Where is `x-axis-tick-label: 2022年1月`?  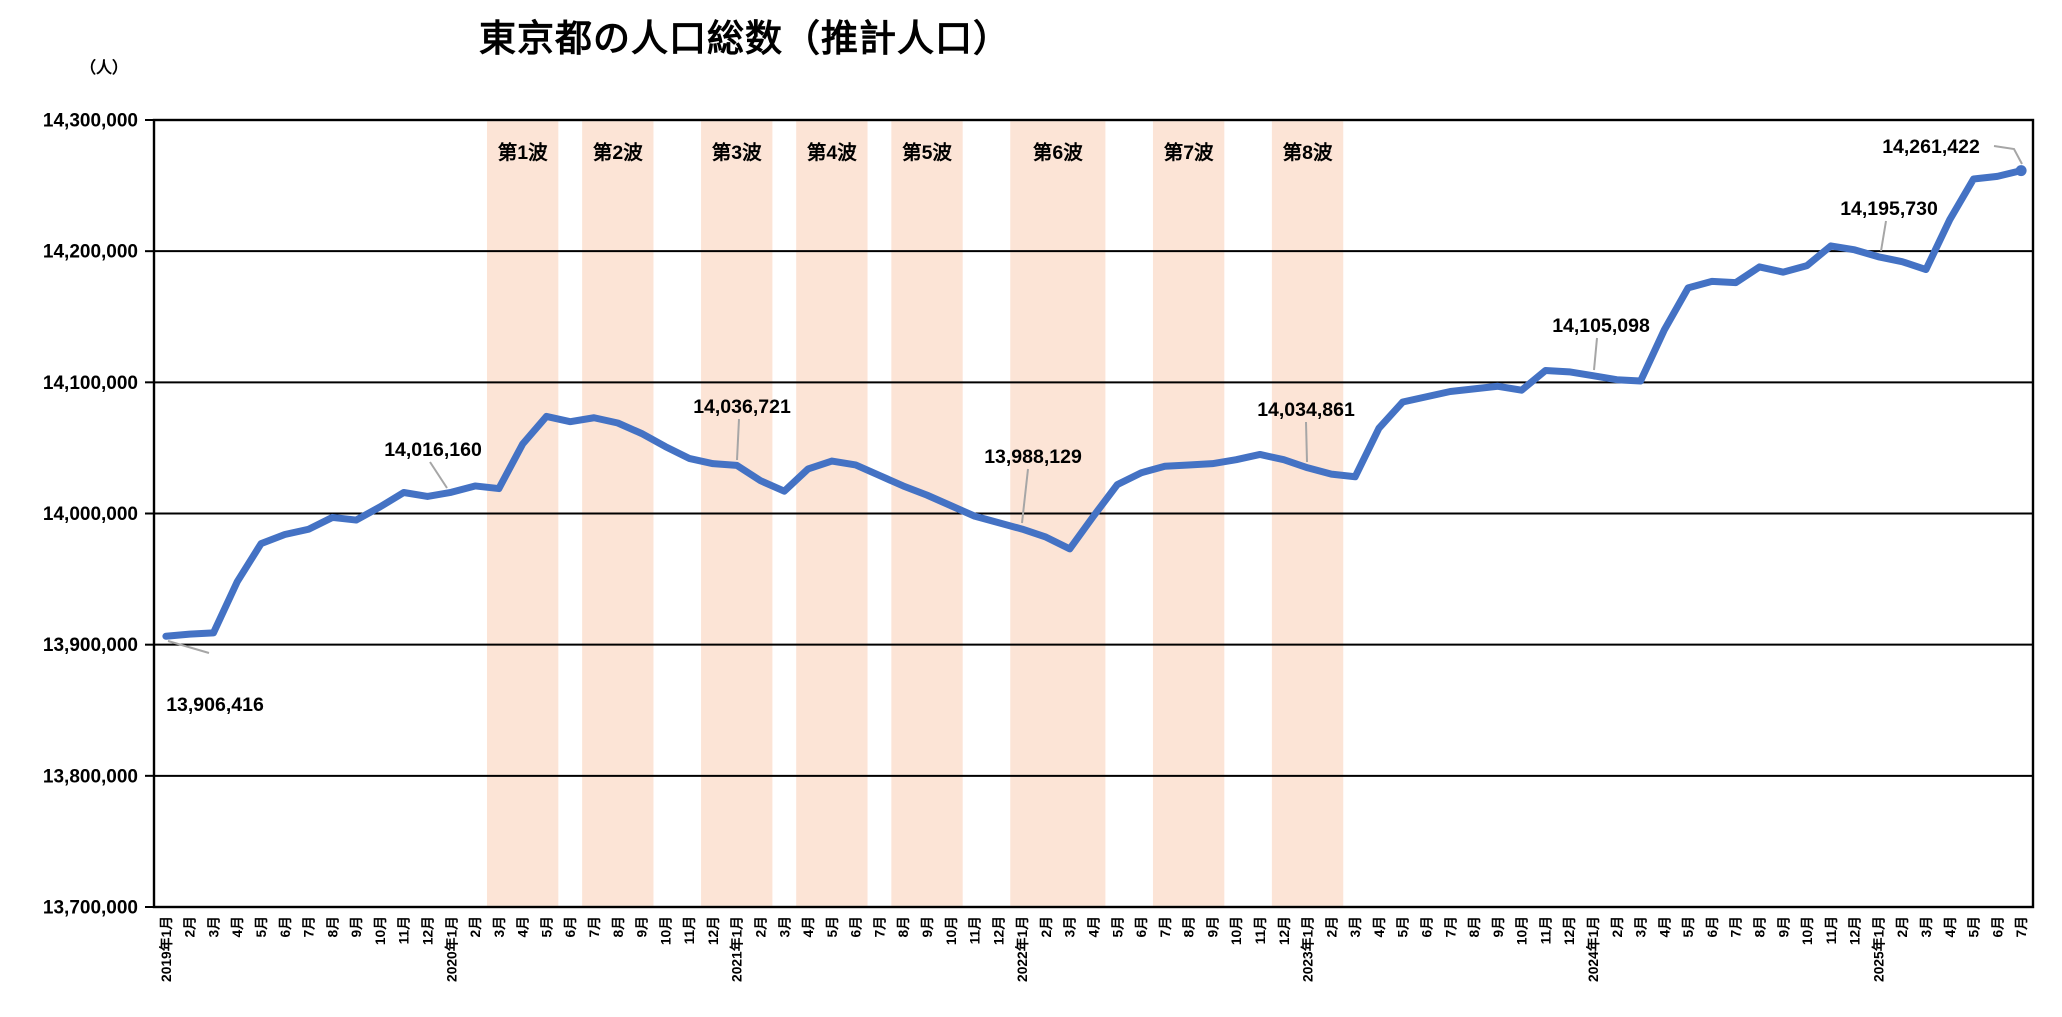
x-axis-tick-label: 2022年1月 is located at coordinates (1022, 949).